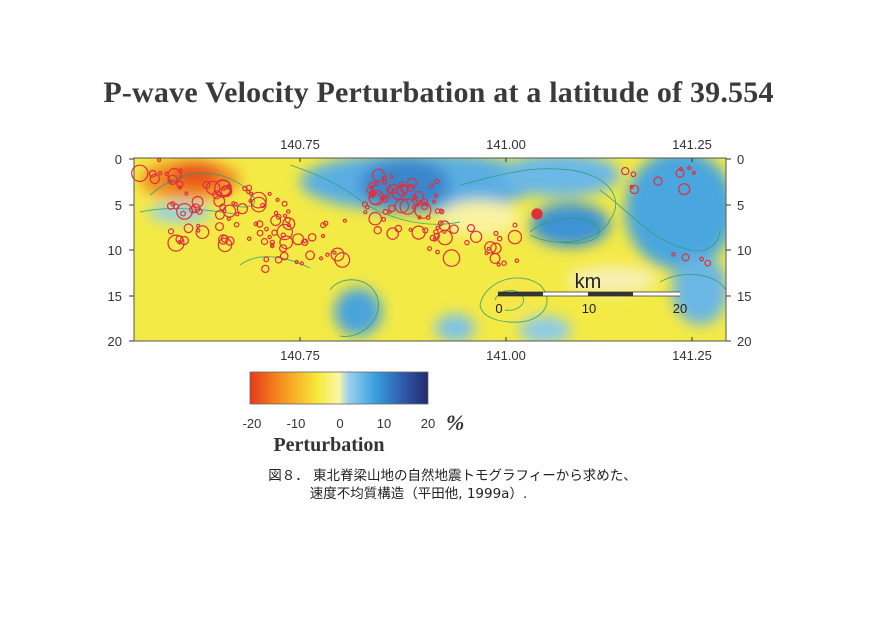  Describe the element at coordinates (740, 159) in the screenshot. I see `depth-tick-right: 0` at that location.